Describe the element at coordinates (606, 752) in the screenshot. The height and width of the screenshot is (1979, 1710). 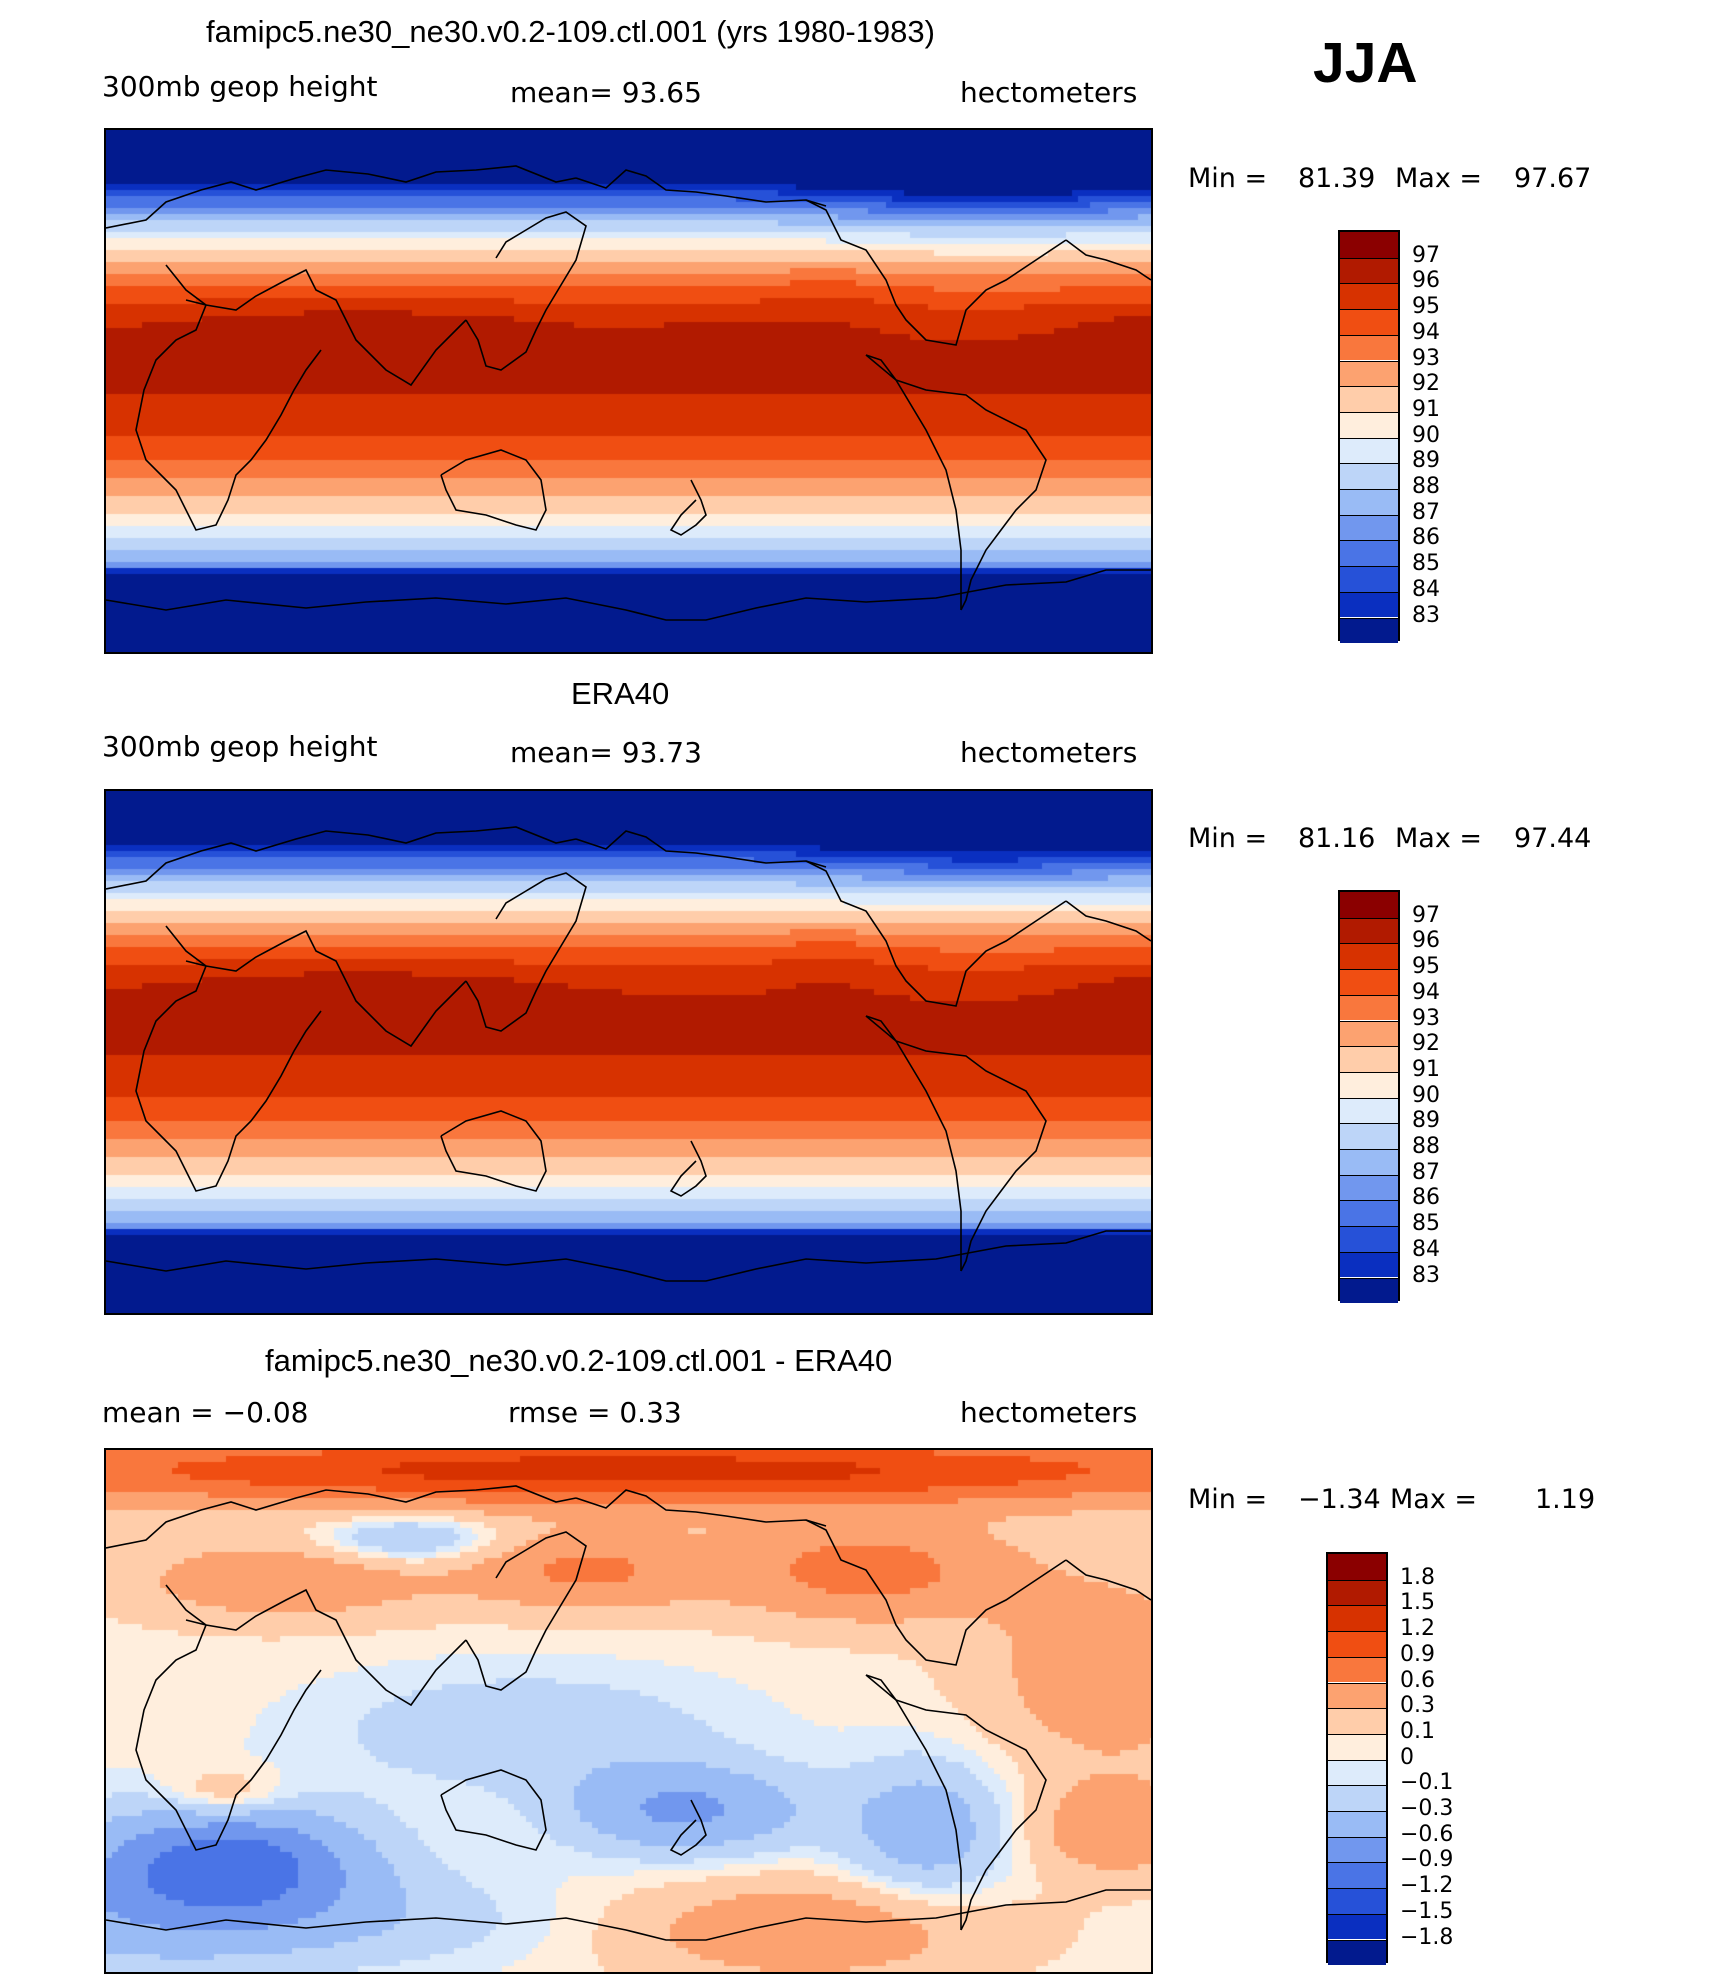
I see `panel2-mean-label: mean= 93.73` at that location.